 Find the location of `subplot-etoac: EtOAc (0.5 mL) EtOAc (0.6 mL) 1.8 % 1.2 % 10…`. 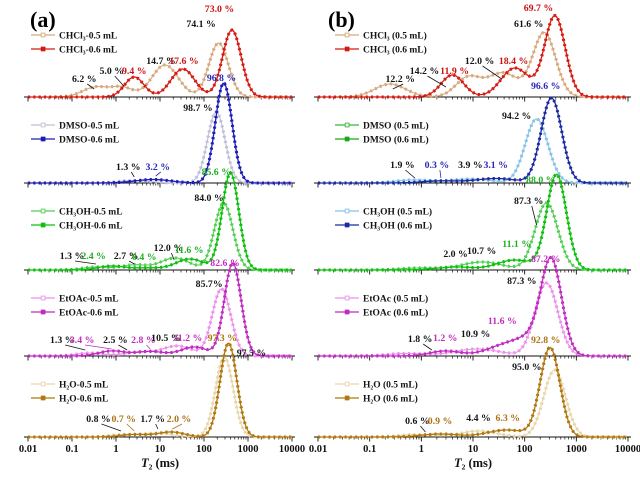

subplot-etoac: EtOAc (0.5 mL) EtOAc (0.6 mL) 1.8 % 1.2 % 10… is located at coordinates (472, 307).